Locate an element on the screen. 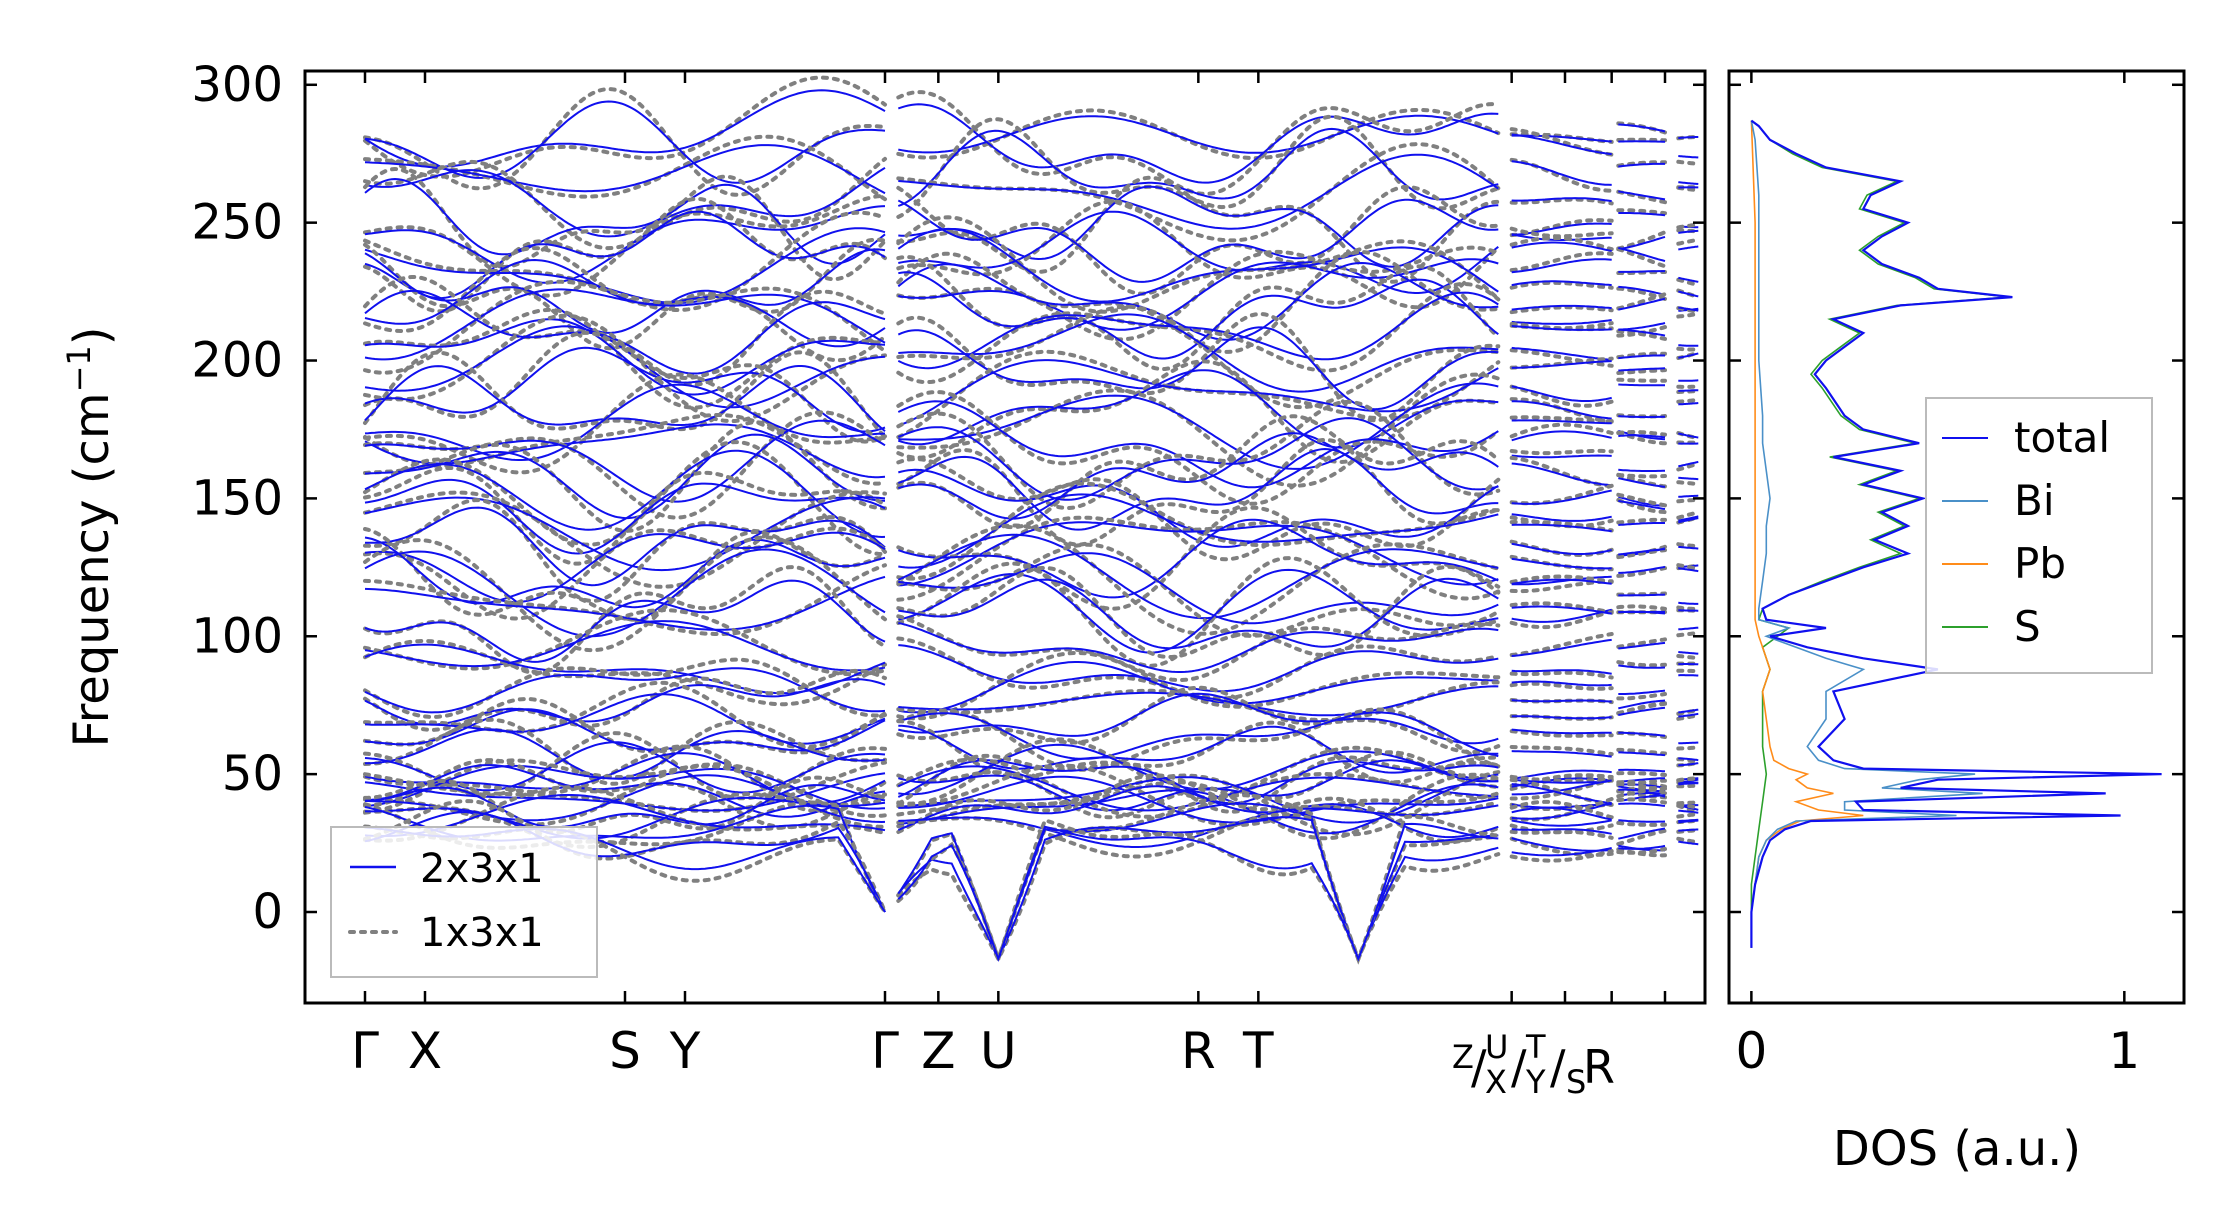 The image size is (2222, 1232). band-ytick-label: 300 is located at coordinates (237, 85).